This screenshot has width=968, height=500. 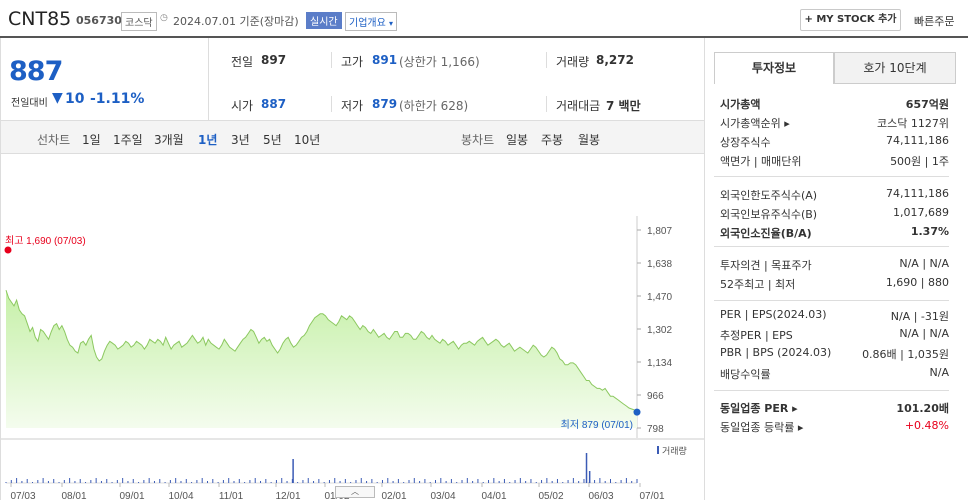 I want to click on open-label: 시가, so click(x=242, y=106).